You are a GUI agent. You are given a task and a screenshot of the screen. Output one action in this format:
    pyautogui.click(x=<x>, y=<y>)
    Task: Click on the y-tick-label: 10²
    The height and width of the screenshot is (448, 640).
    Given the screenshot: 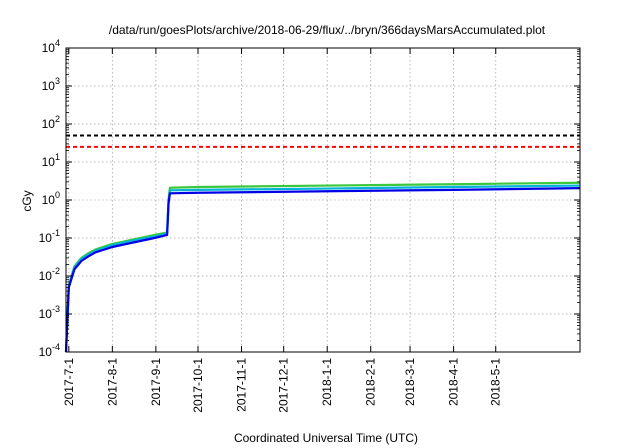 What is the action you would take?
    pyautogui.click(x=51, y=122)
    